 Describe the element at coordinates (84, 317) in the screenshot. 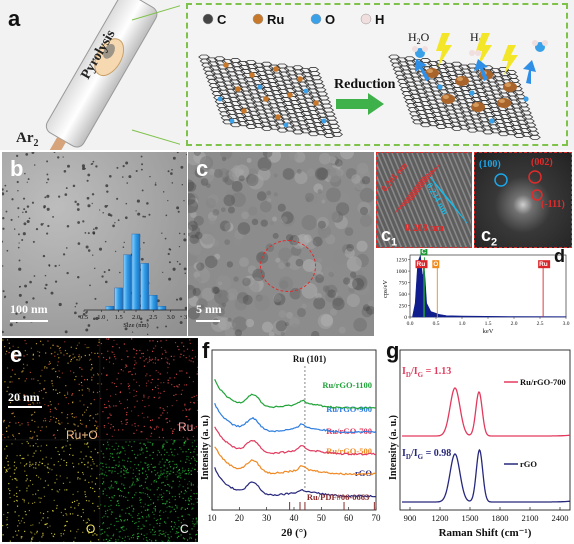

I see `histogram-tick-label: 0.5` at that location.